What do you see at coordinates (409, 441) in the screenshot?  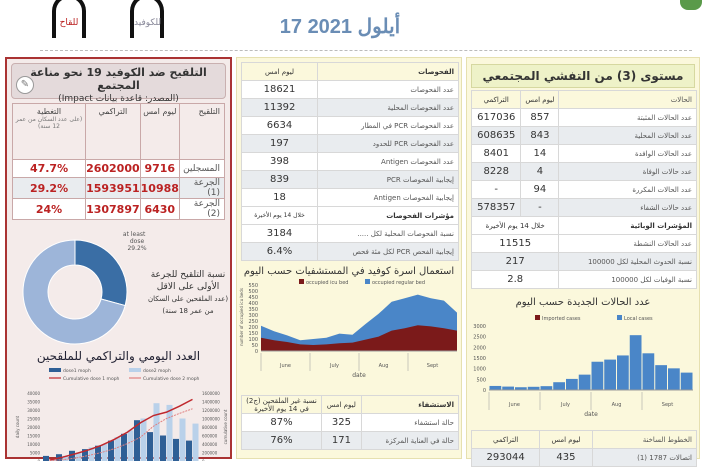 I see `row-label: حالة في العناية المركزة` at bounding box center [409, 441].